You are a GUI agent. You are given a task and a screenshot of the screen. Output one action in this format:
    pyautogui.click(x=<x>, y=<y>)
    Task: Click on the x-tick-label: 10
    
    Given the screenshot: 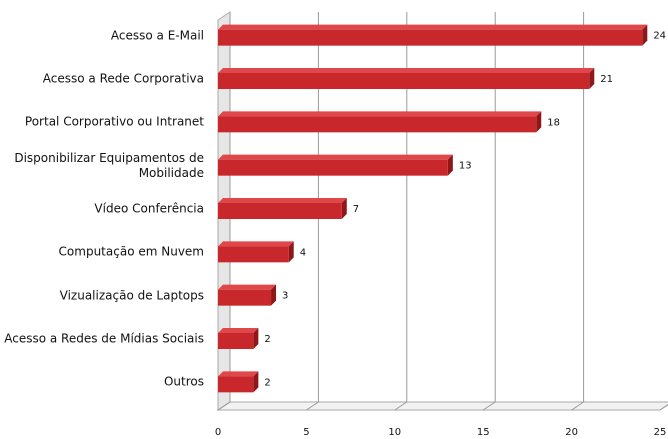 What is the action you would take?
    pyautogui.click(x=394, y=432)
    